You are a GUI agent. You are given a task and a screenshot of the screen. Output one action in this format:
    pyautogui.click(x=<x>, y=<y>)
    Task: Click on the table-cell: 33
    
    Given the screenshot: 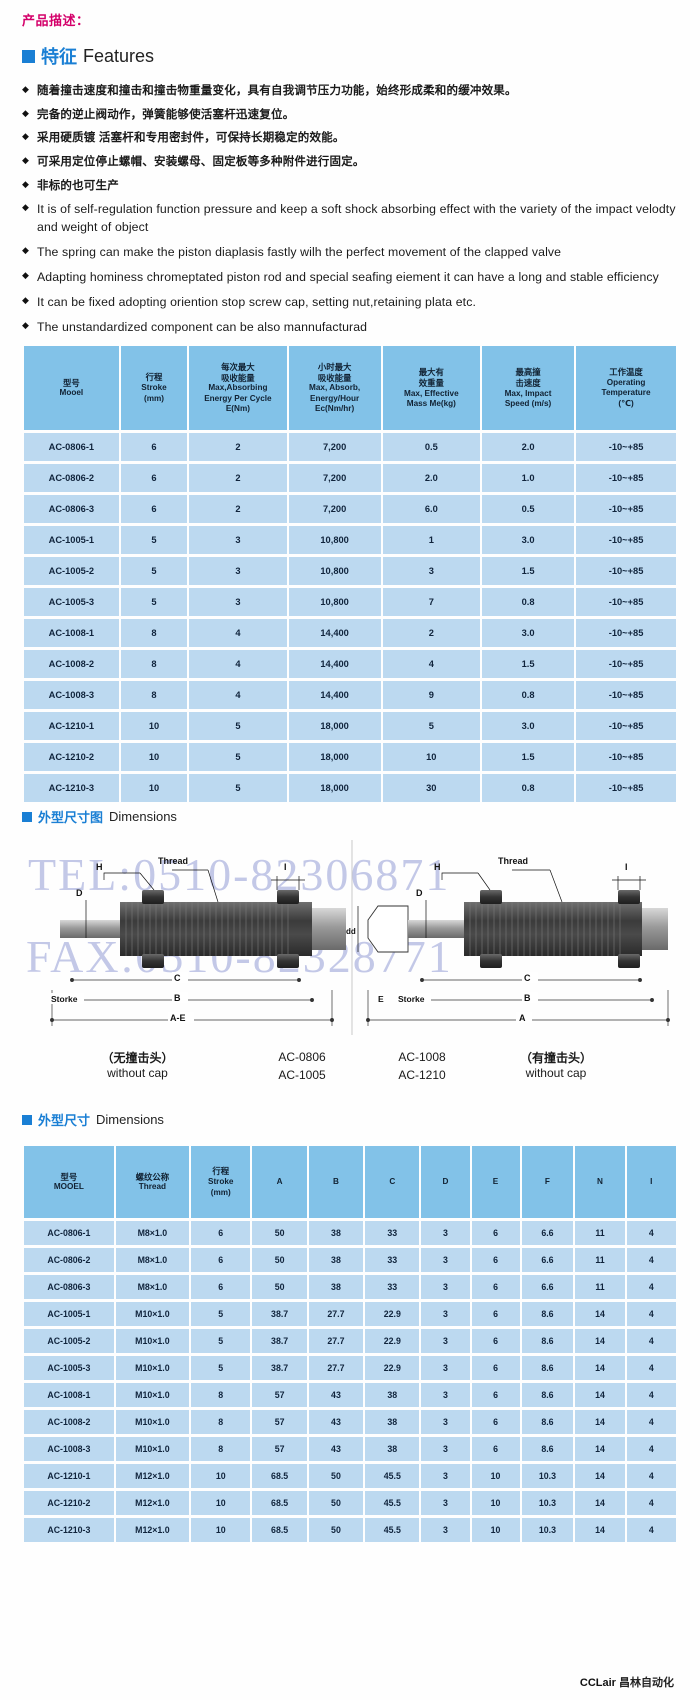 What is the action you would take?
    pyautogui.click(x=392, y=1287)
    